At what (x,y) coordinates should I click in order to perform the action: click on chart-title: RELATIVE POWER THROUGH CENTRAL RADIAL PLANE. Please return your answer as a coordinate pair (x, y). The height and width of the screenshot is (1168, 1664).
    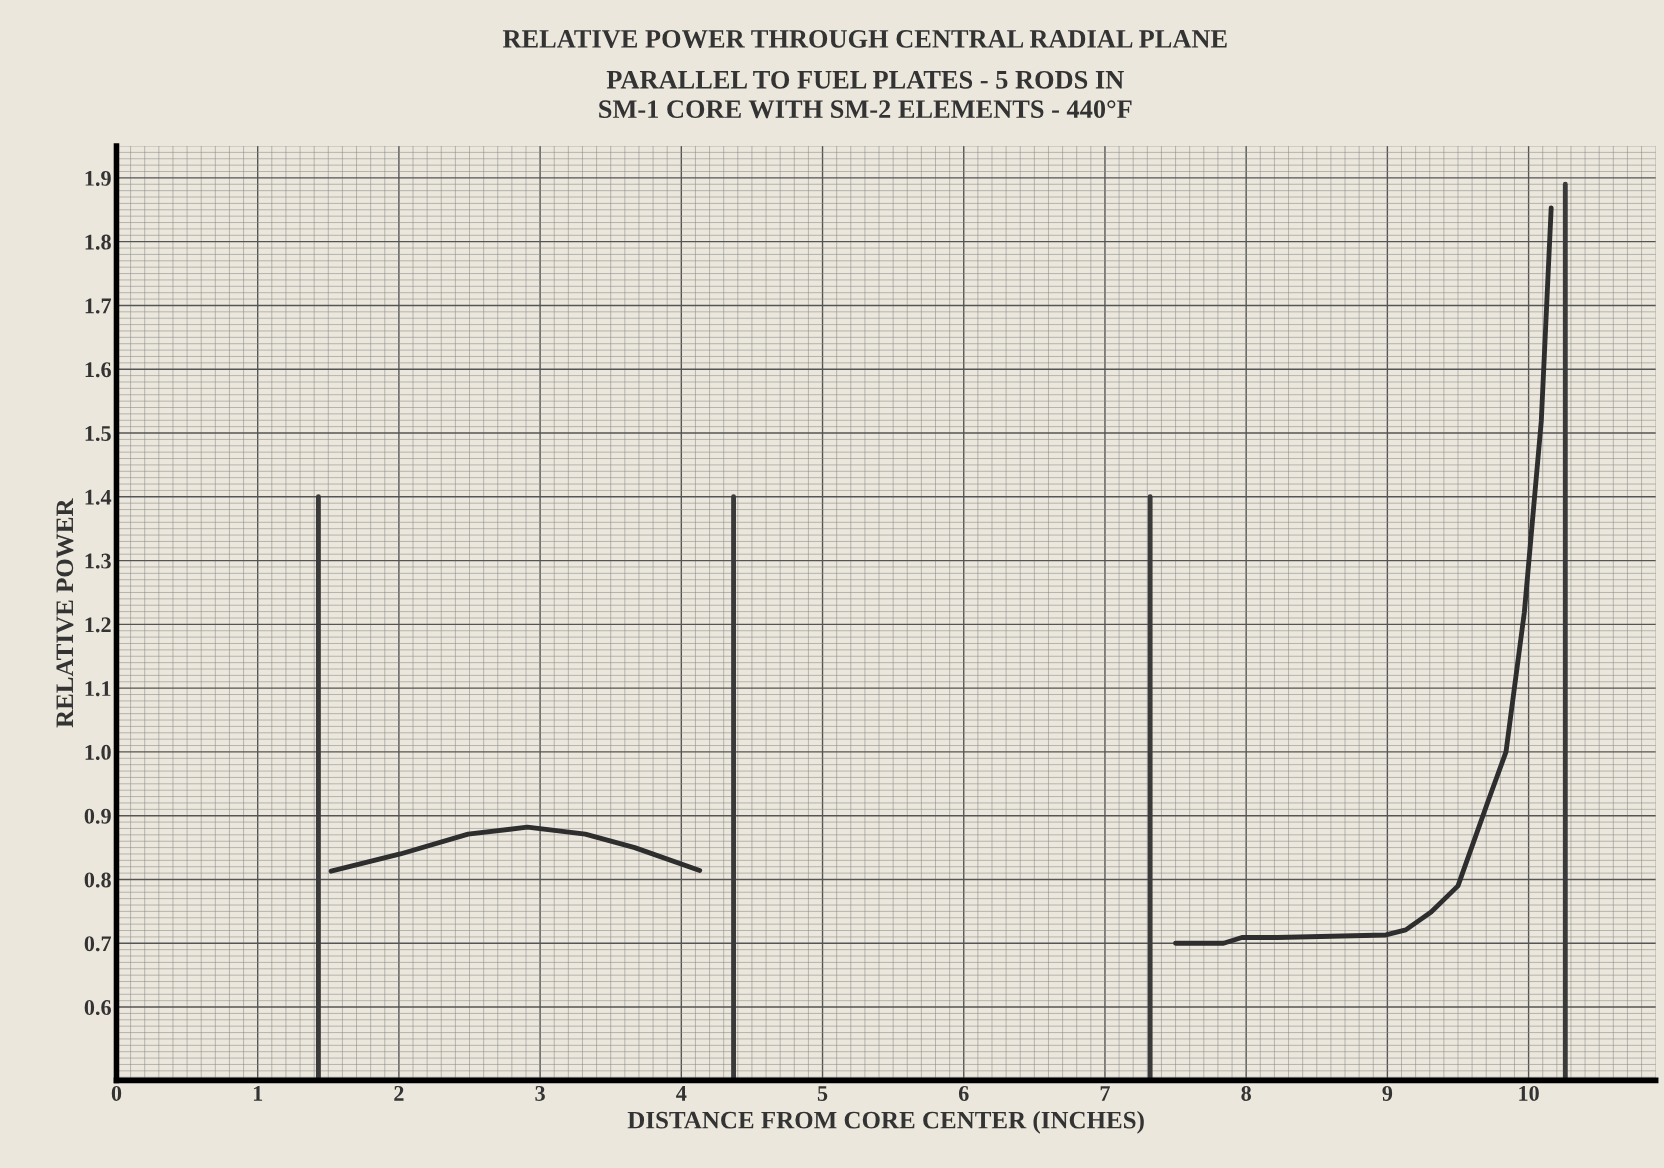
    Looking at the image, I should click on (864, 39).